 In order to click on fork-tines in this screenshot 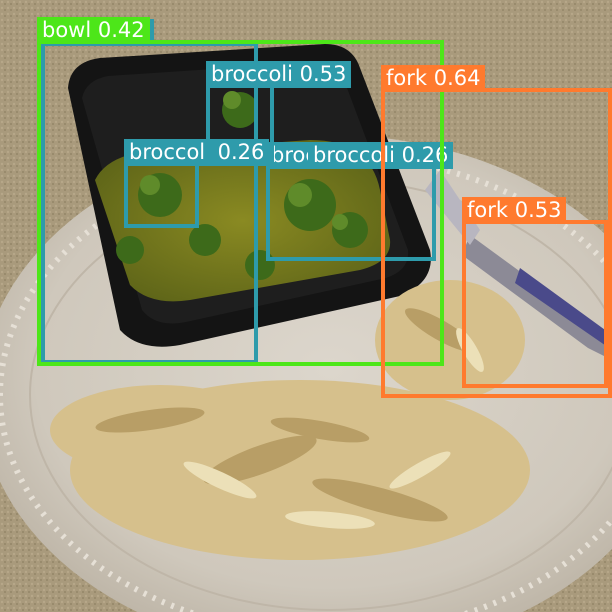, I will do `click(452, 207)`.